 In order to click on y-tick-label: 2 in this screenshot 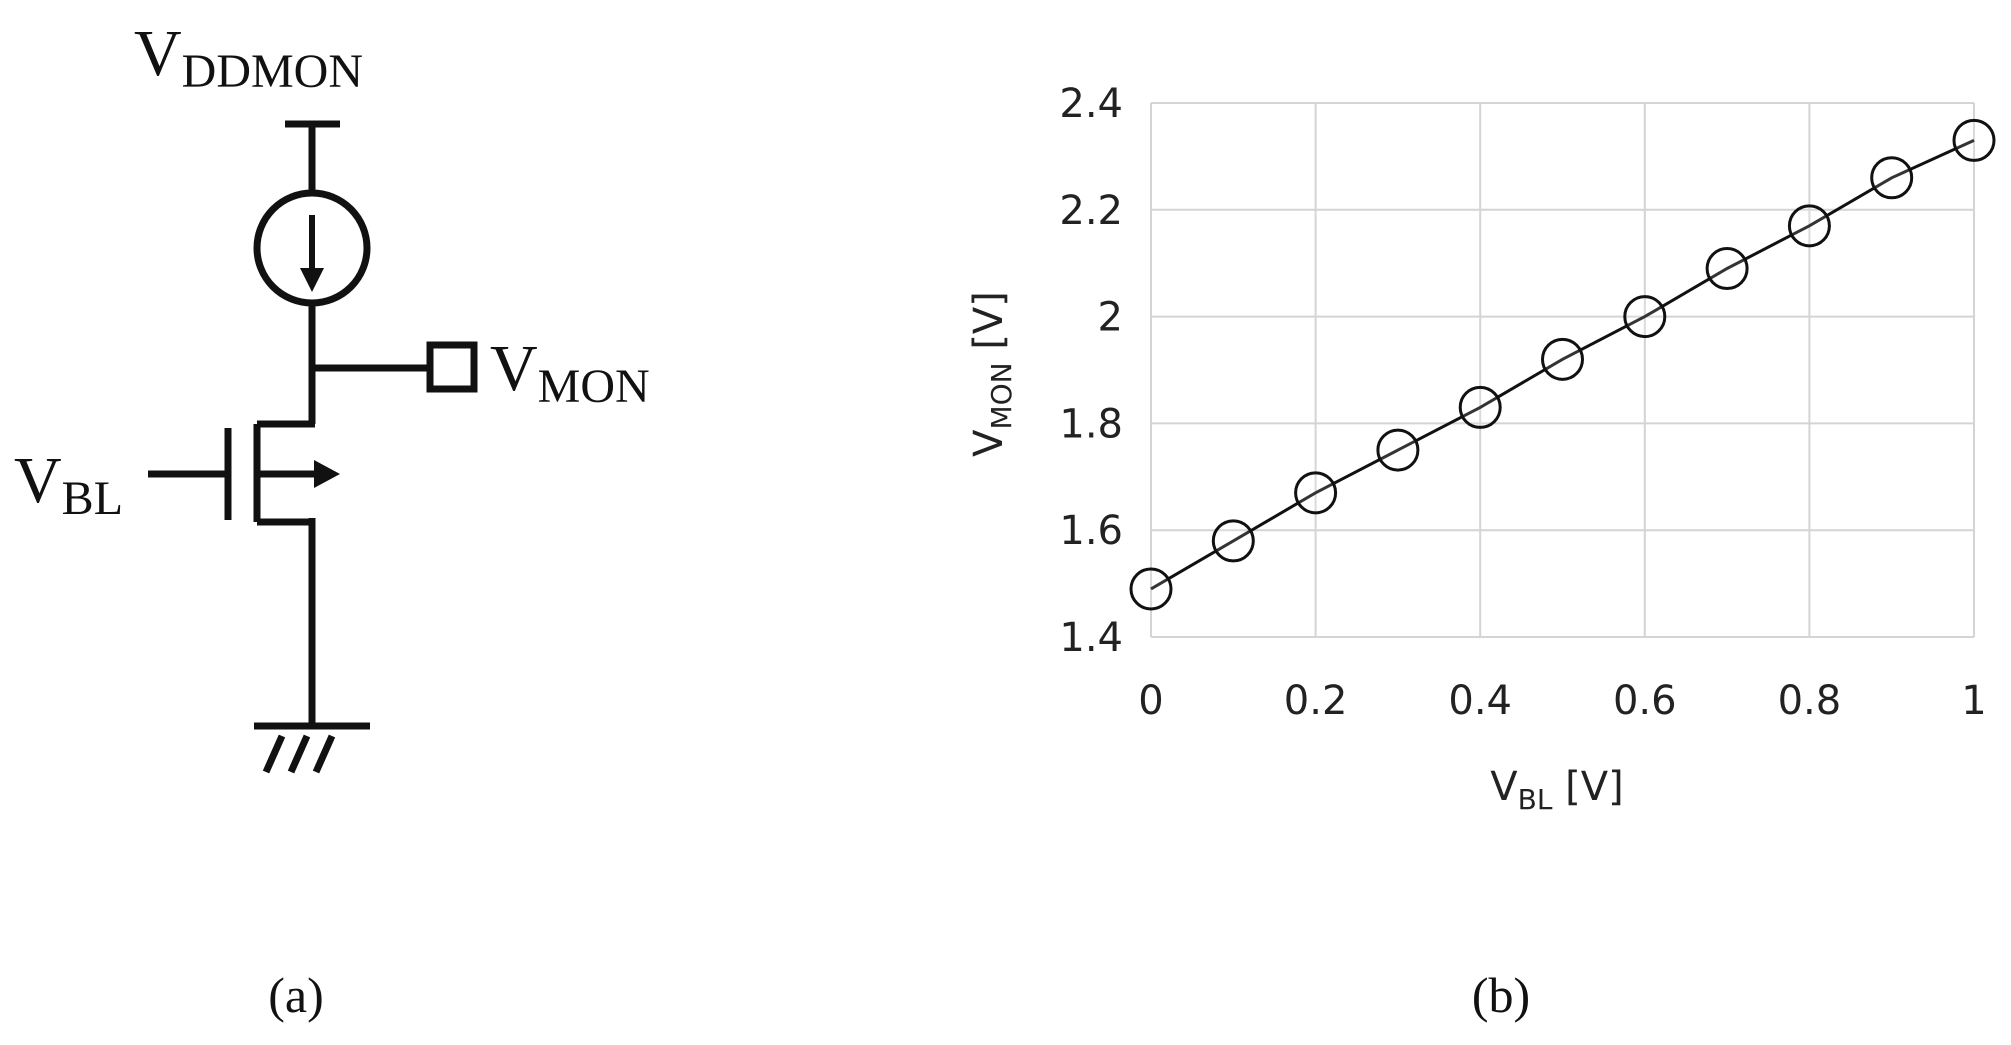, I will do `click(1110, 318)`.